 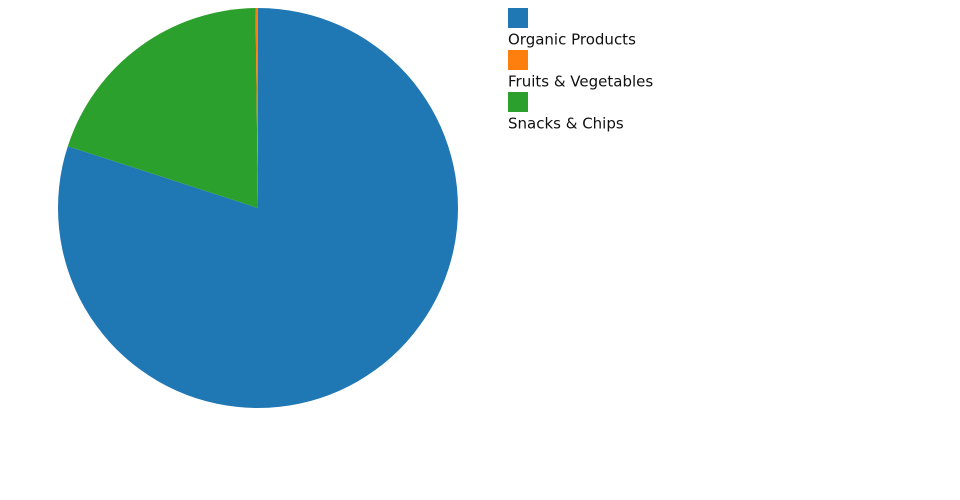 What do you see at coordinates (572, 40) in the screenshot?
I see `legend-label: Organic Products` at bounding box center [572, 40].